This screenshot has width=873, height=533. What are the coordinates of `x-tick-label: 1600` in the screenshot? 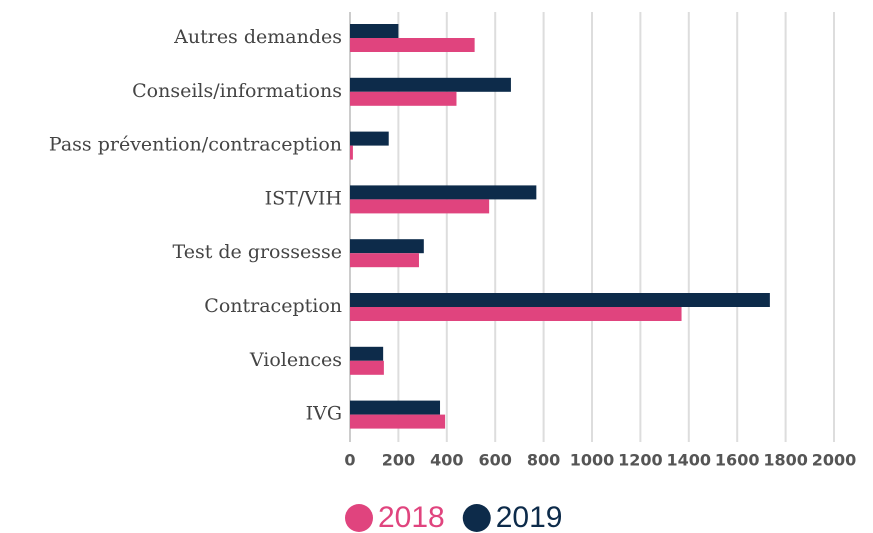 It's located at (737, 460).